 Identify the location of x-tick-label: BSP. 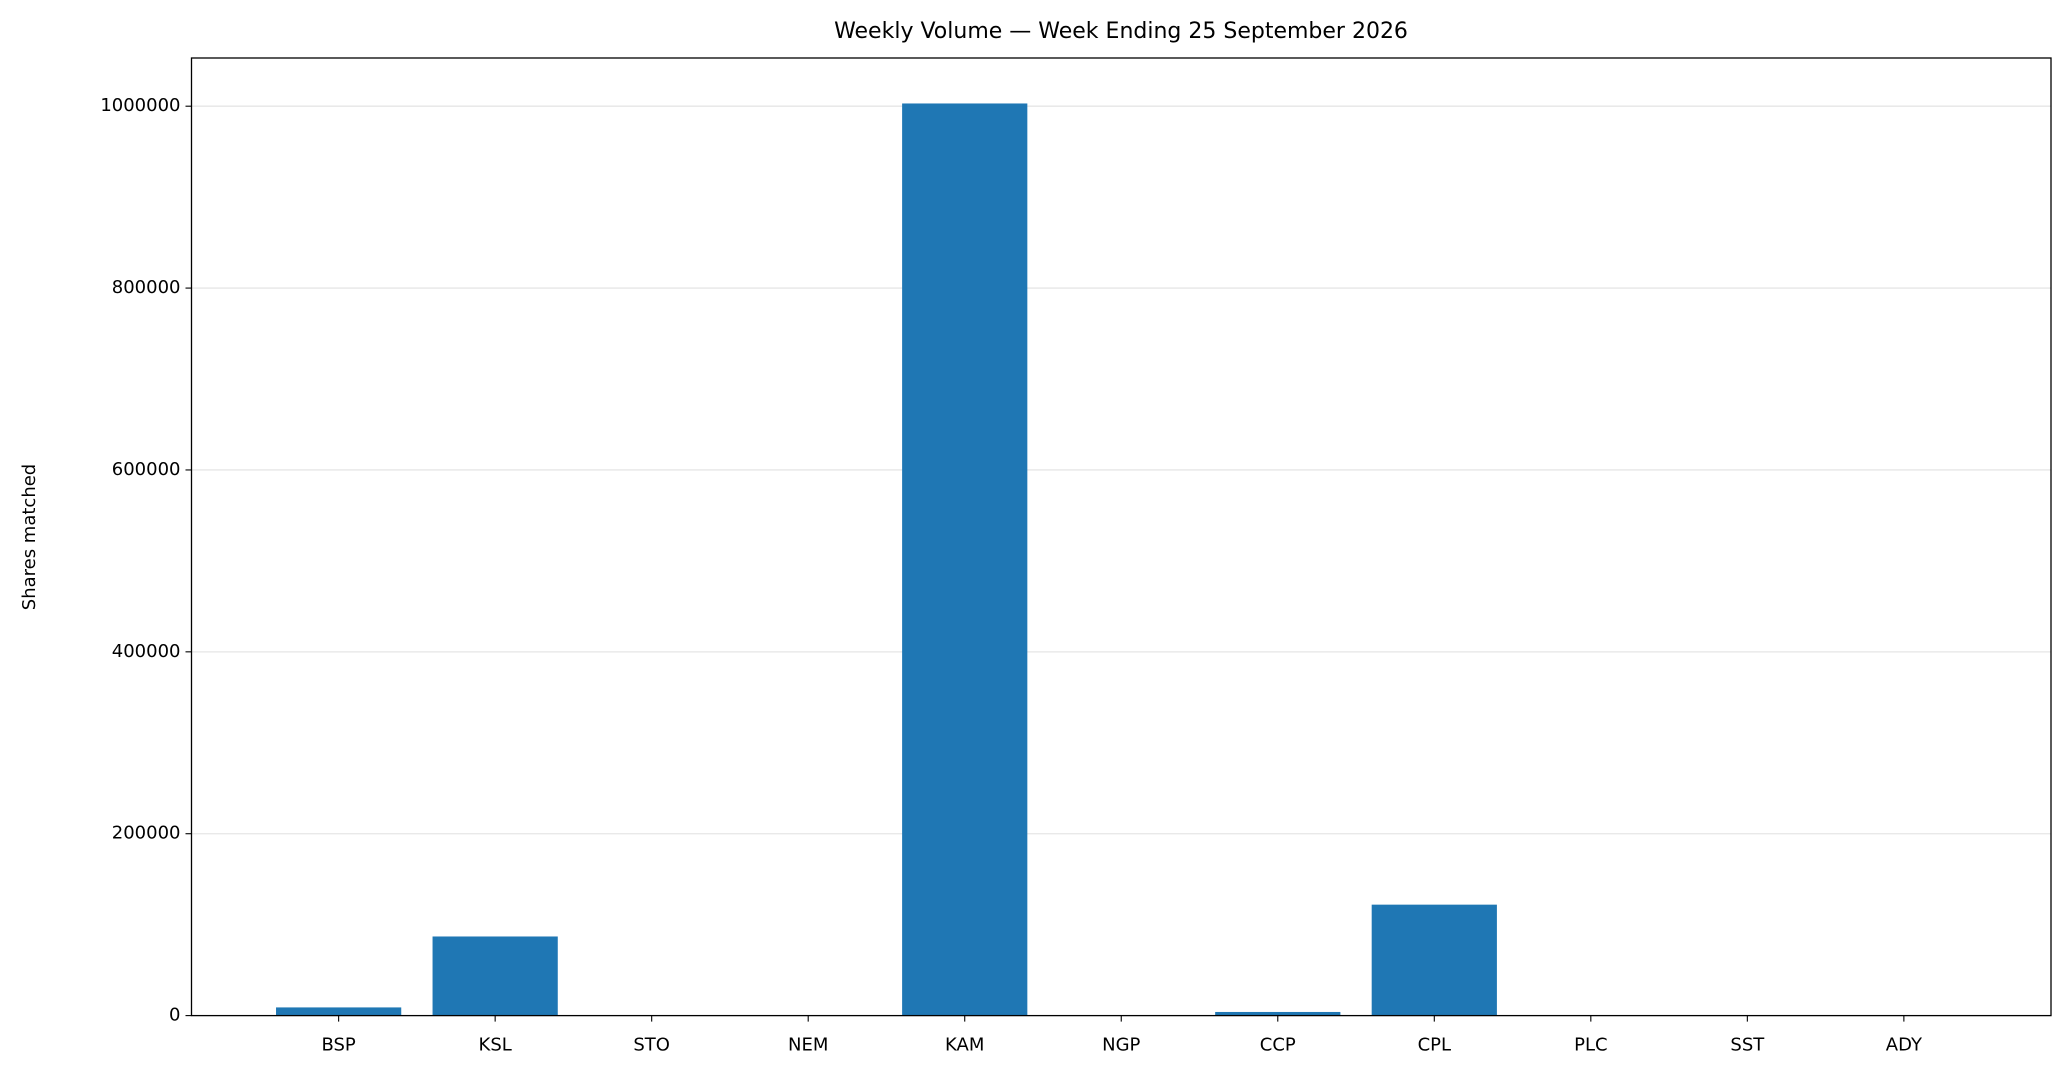
(338, 1045).